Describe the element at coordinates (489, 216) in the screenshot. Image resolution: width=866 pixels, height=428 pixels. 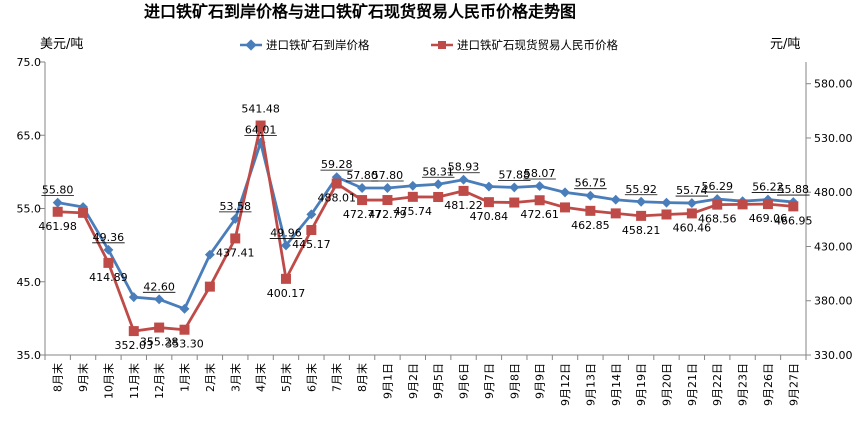
I see `rmb-price-data-label: 470.84` at that location.